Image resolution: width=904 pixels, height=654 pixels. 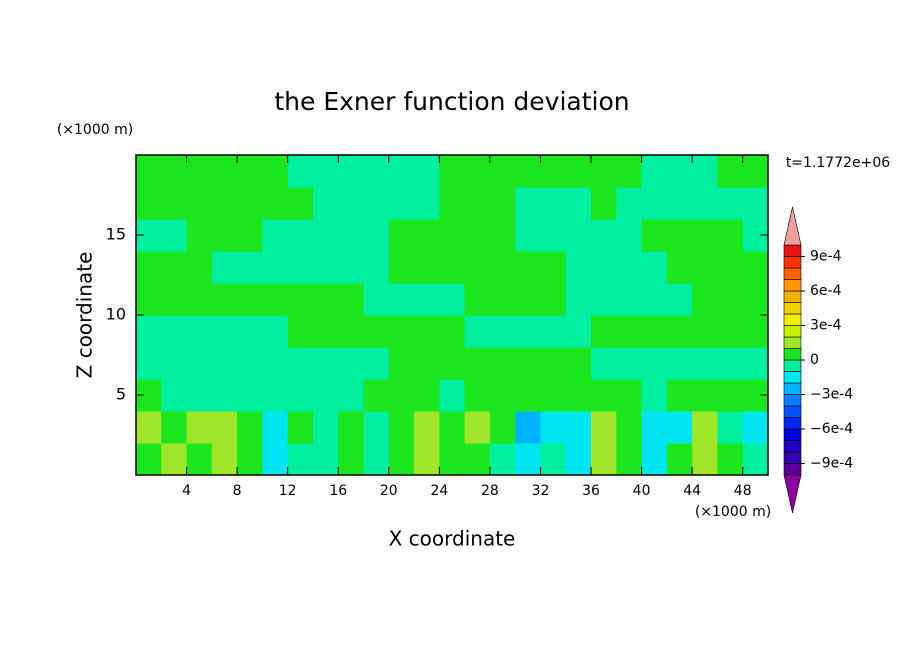 I want to click on x-tick-label: 20, so click(x=389, y=491).